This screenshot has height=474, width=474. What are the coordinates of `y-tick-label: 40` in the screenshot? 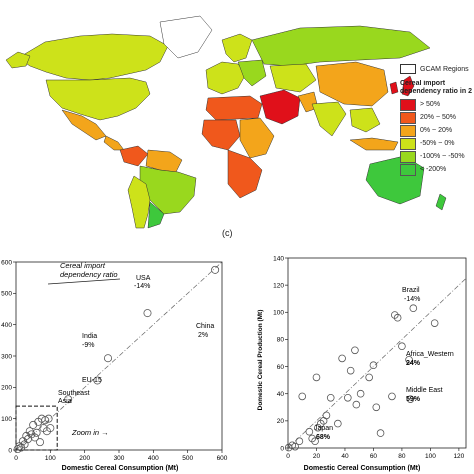 It's located at (281, 394).